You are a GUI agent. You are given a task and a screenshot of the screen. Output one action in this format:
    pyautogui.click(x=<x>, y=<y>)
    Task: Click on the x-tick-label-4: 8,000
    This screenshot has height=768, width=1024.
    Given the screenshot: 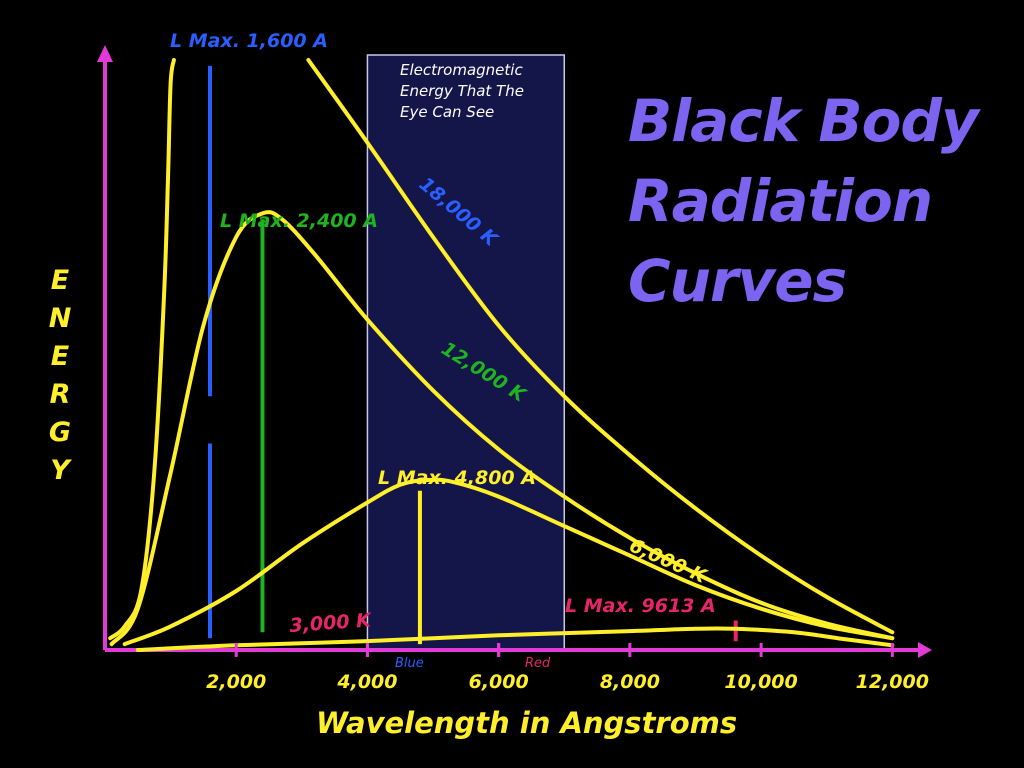 What is the action you would take?
    pyautogui.click(x=630, y=682)
    